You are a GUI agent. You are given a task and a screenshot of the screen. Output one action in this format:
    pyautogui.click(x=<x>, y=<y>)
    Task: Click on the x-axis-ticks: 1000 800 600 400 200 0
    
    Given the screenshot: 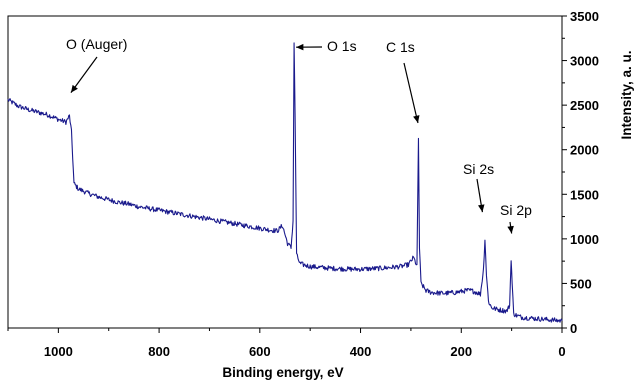 What is the action you would take?
    pyautogui.click(x=286, y=343)
    